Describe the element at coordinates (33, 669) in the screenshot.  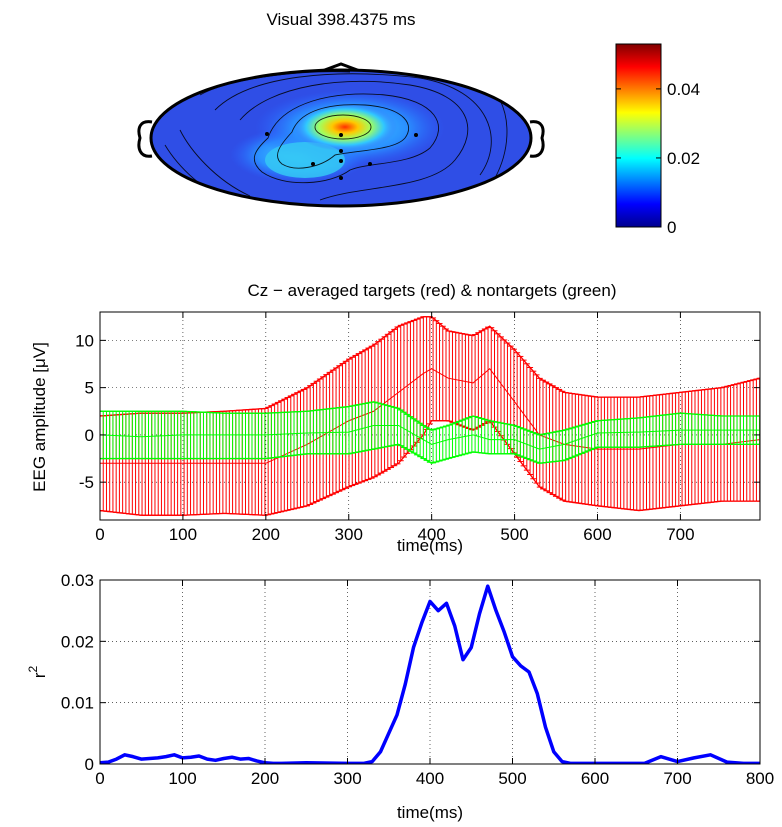
I see `r2-ylabel-superscript: 2` at that location.